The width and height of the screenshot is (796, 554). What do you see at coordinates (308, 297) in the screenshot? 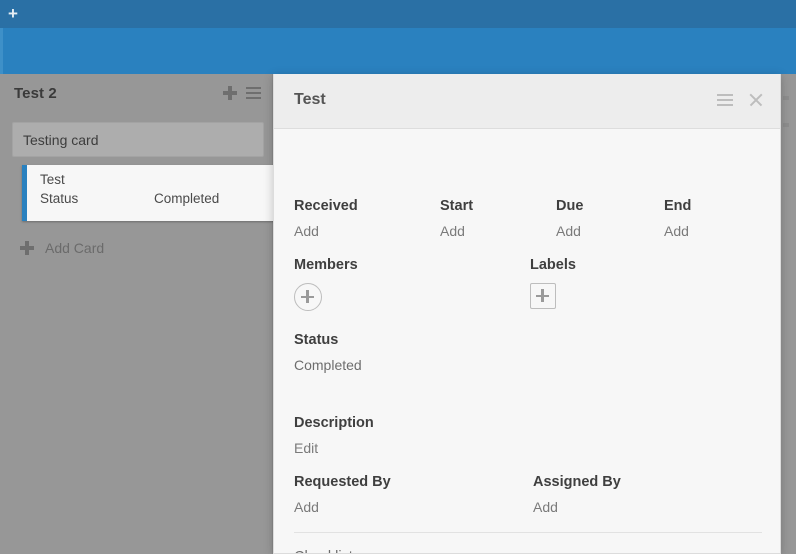
I see `add-member-icon` at bounding box center [308, 297].